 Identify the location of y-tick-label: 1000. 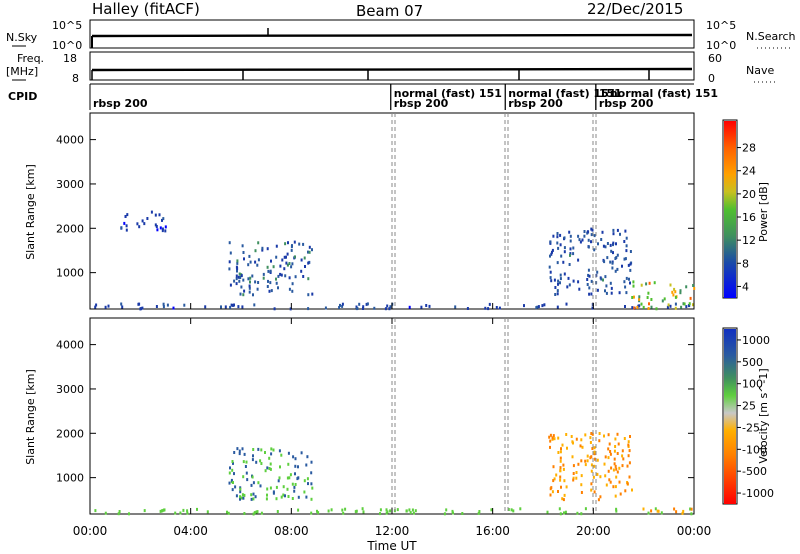
(70, 273).